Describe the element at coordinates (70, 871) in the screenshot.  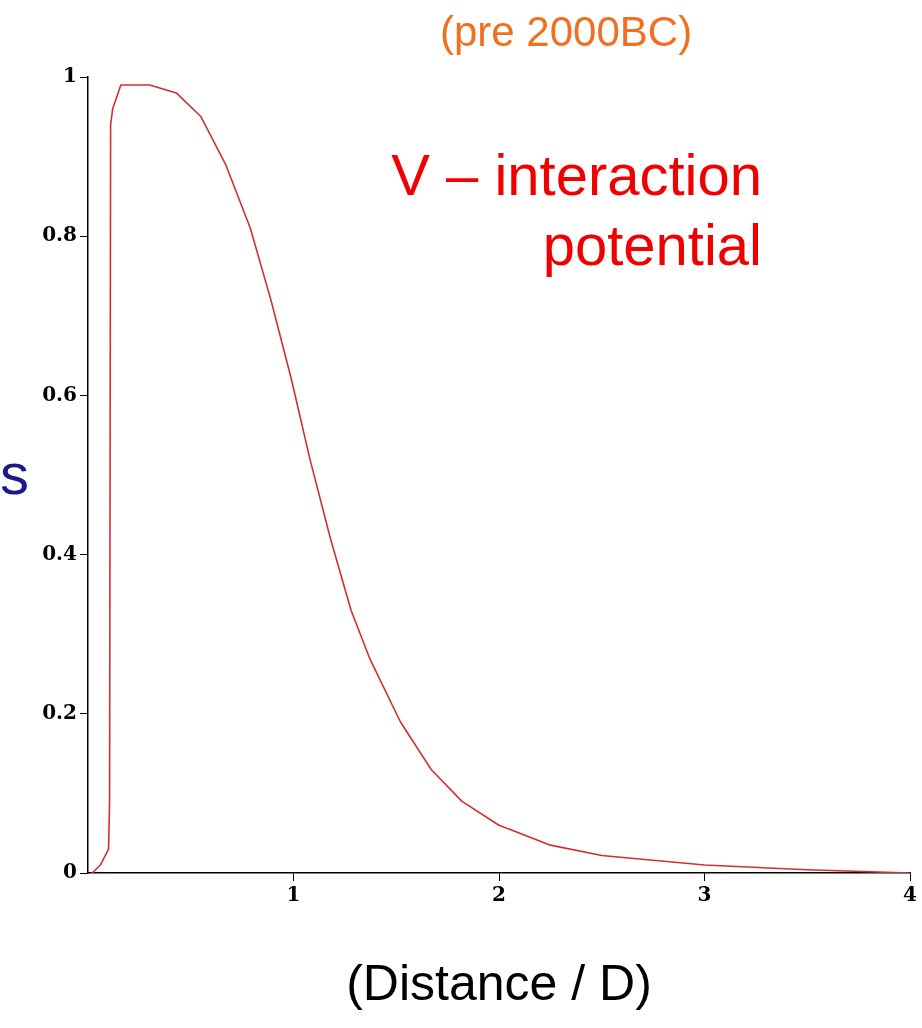
I see `y-tick-label: 0` at that location.